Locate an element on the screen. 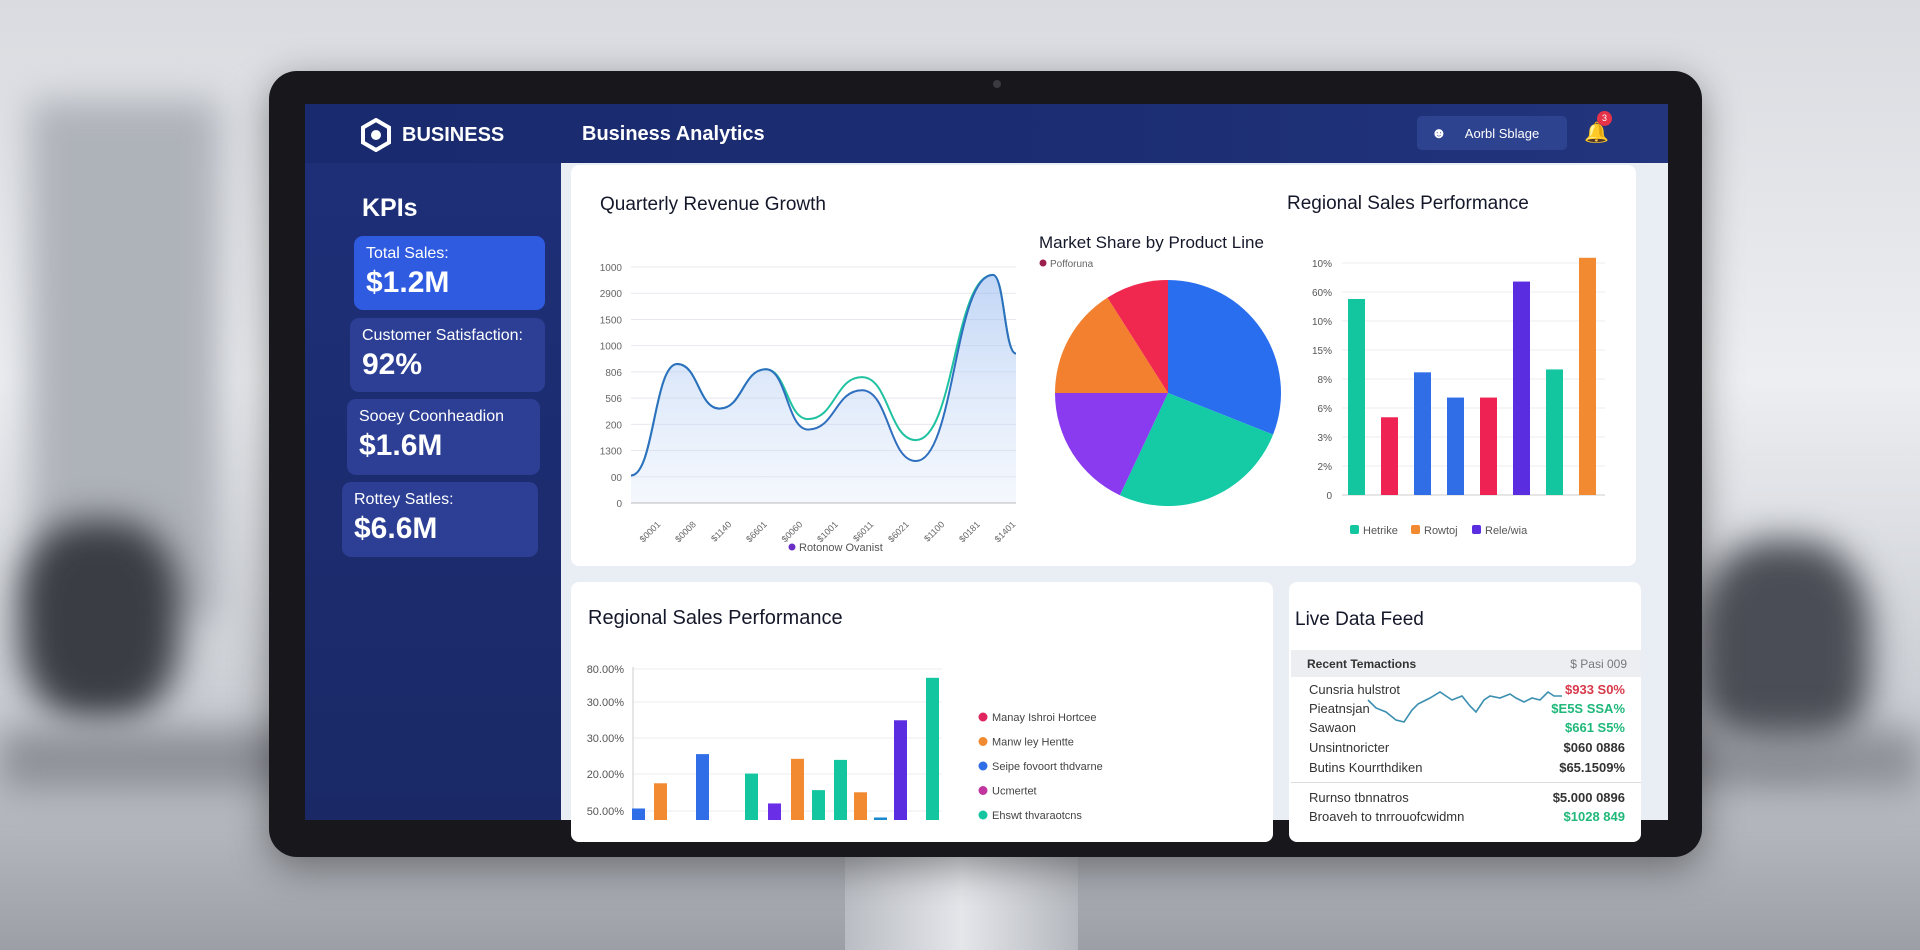  live-feed-header: Recent Temactions $ Pasi 009 is located at coordinates (1466, 663).